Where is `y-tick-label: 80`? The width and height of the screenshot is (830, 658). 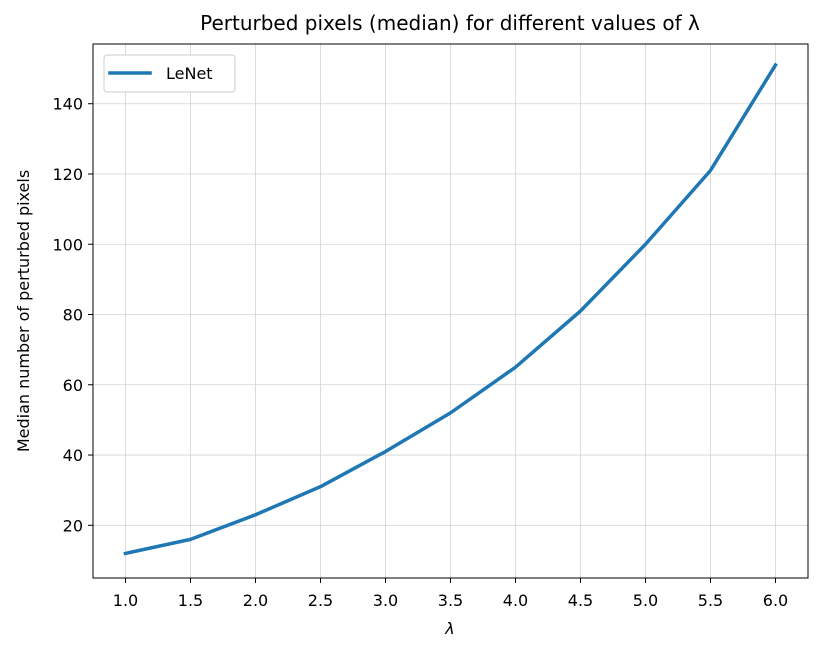 y-tick-label: 80 is located at coordinates (73, 315).